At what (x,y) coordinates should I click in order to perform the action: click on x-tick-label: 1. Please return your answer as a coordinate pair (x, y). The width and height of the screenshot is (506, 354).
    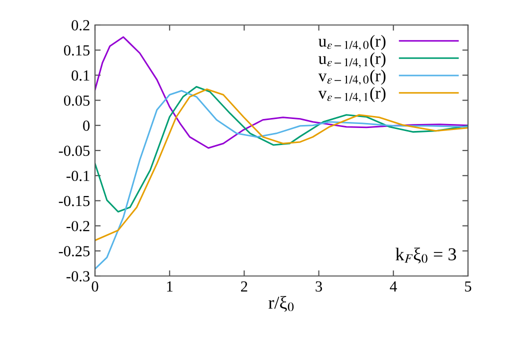
    Looking at the image, I should click on (170, 286).